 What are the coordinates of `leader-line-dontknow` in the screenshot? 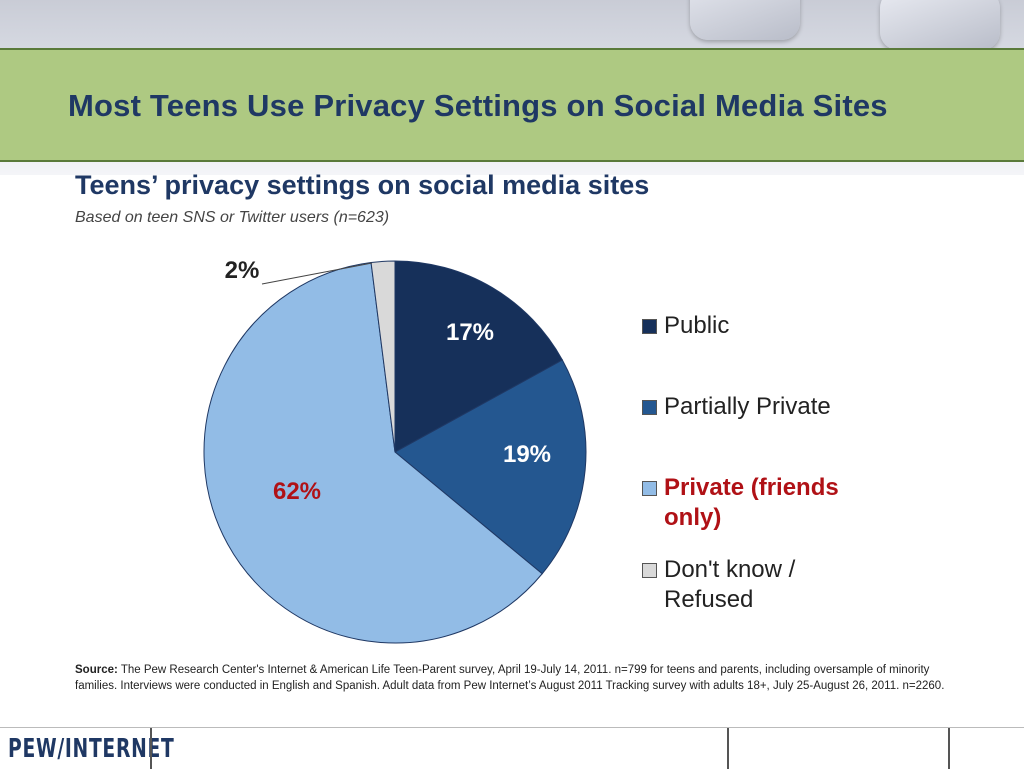 It's located at (317, 273).